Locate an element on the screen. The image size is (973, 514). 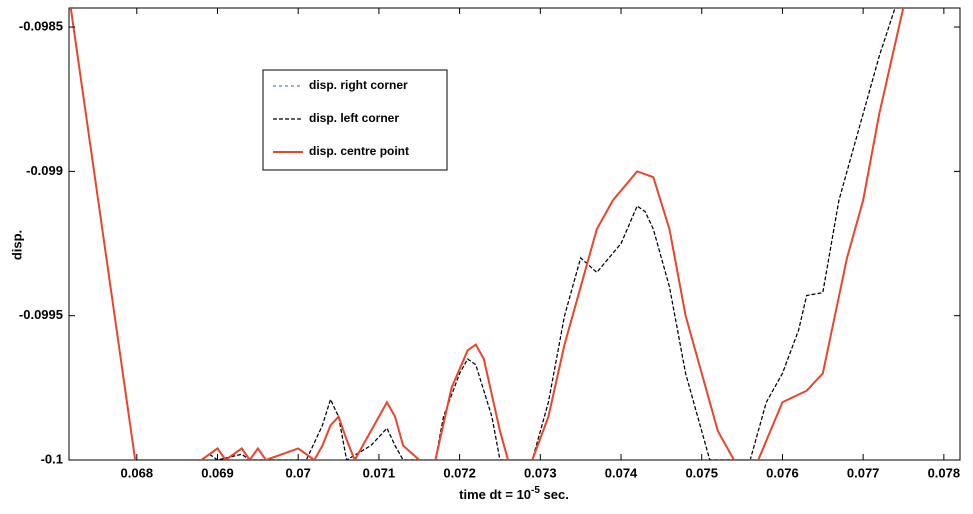
x-tick-label: 0.068 is located at coordinates (137, 472).